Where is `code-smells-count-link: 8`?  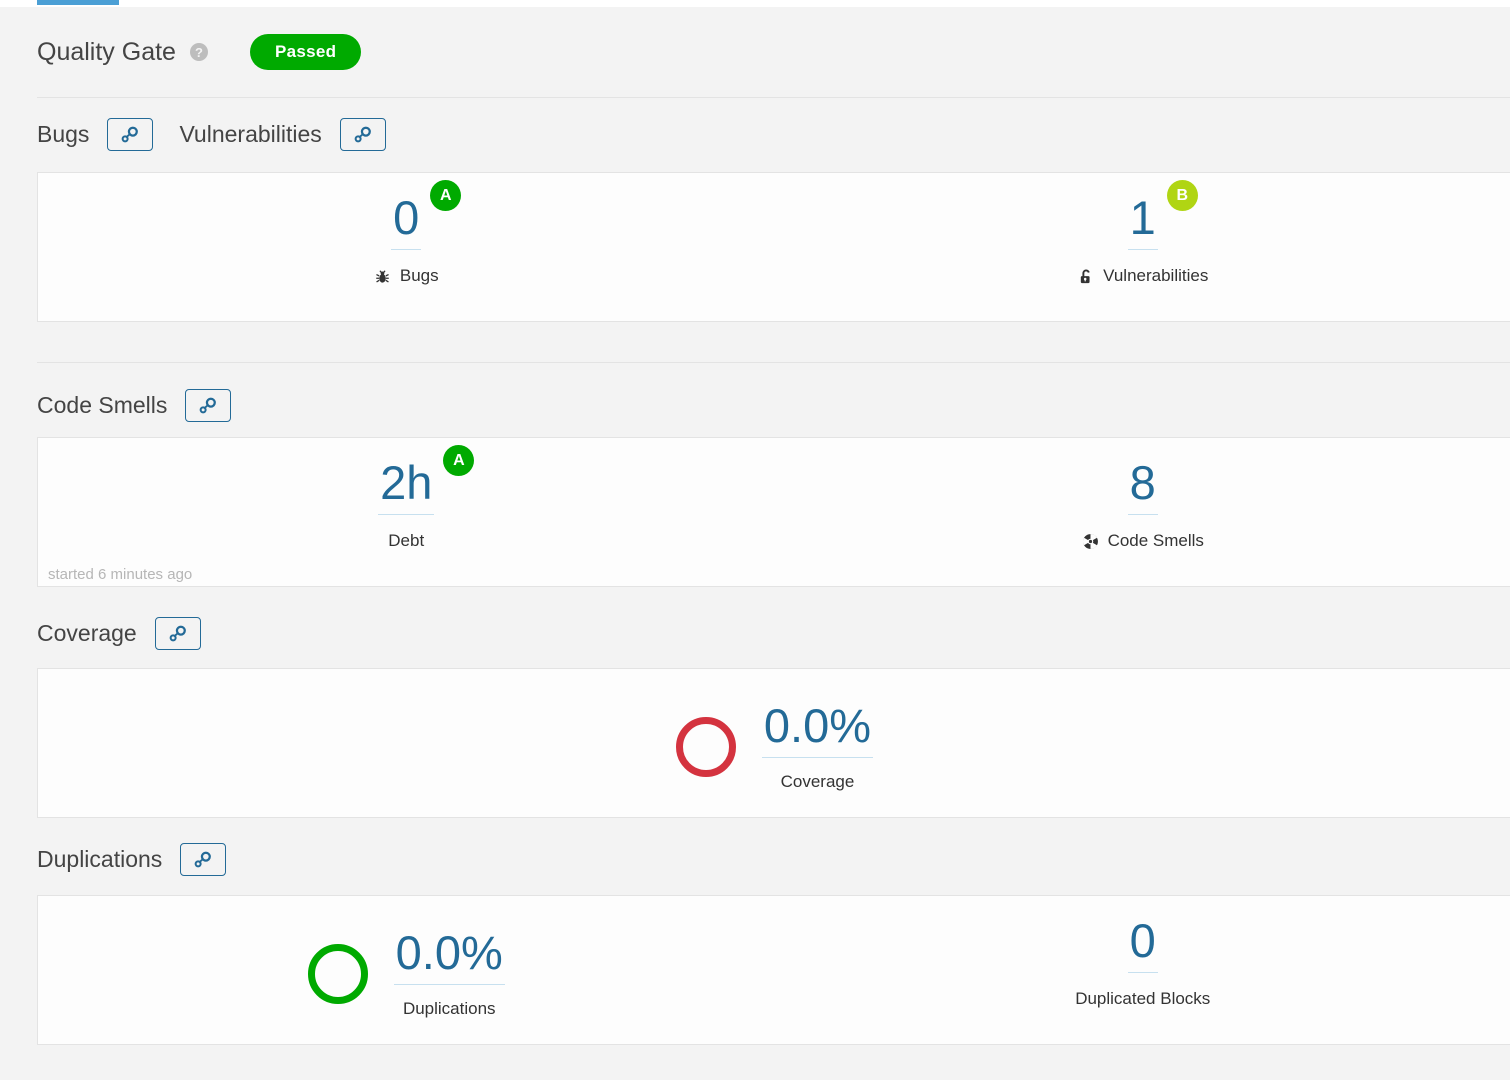 code-smells-count-link: 8 is located at coordinates (1142, 487).